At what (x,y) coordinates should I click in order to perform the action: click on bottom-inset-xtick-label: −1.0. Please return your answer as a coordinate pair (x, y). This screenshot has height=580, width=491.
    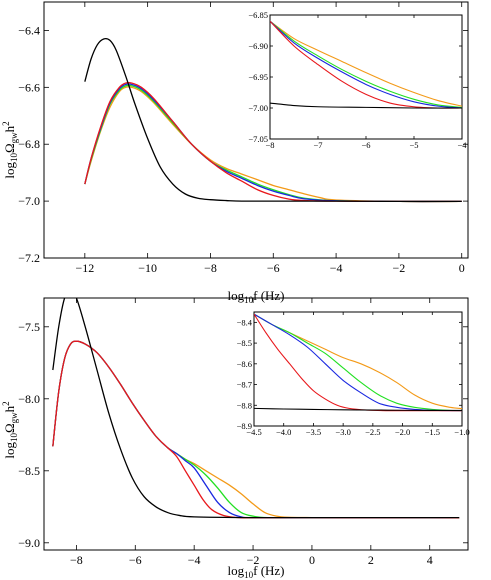
    Looking at the image, I should click on (461, 432).